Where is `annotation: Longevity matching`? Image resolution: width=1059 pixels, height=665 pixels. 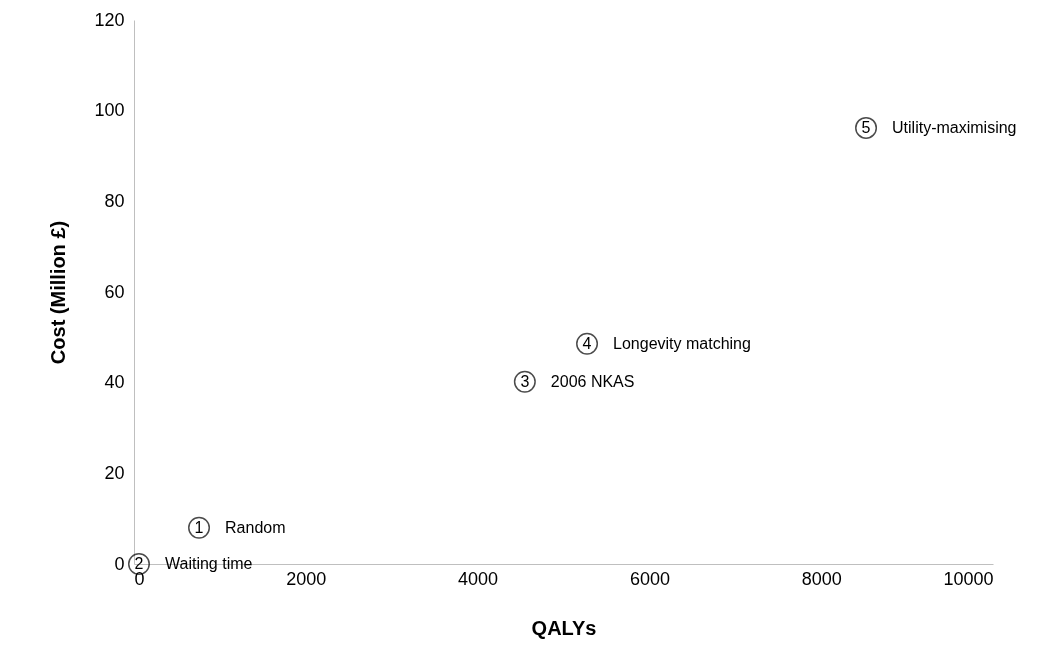
annotation: Longevity matching is located at coordinates (682, 343).